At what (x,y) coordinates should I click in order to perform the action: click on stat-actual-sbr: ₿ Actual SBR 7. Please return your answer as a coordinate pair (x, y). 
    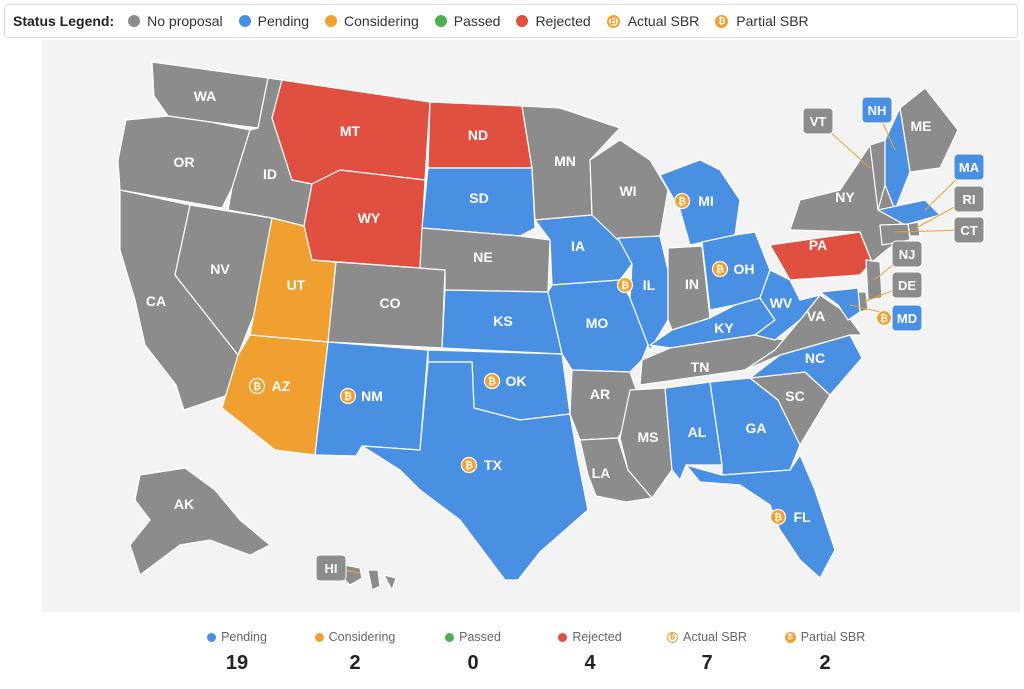
    Looking at the image, I should click on (707, 652).